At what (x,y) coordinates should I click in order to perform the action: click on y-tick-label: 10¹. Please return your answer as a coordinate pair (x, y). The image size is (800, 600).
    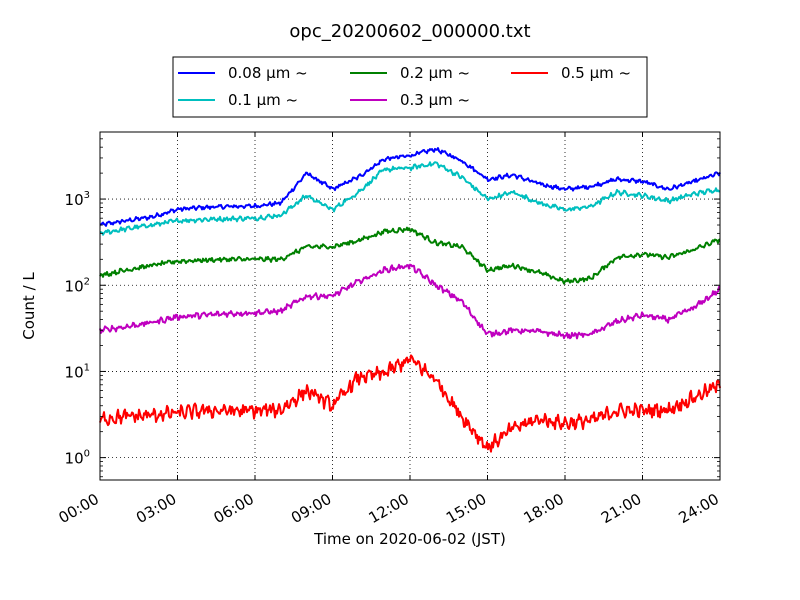
    Looking at the image, I should click on (77, 371).